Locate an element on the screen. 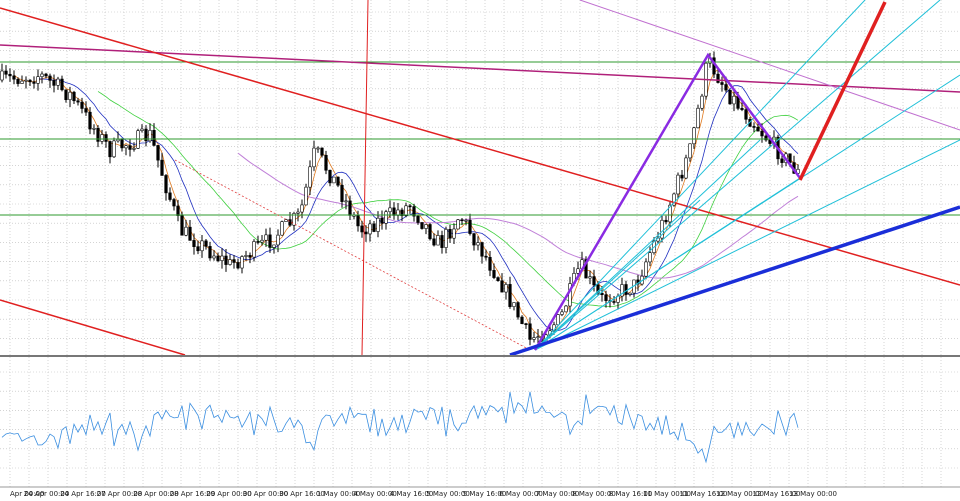  time-label: 27 Apr 00:00 is located at coordinates (120, 494).